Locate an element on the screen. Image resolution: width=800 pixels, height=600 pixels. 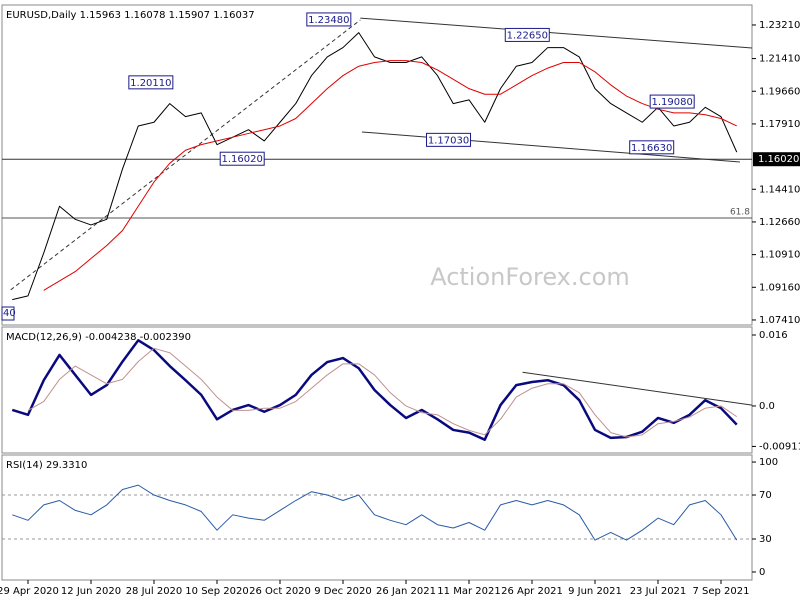
x-tick-label: 26 Apr 2021 is located at coordinates (532, 591).